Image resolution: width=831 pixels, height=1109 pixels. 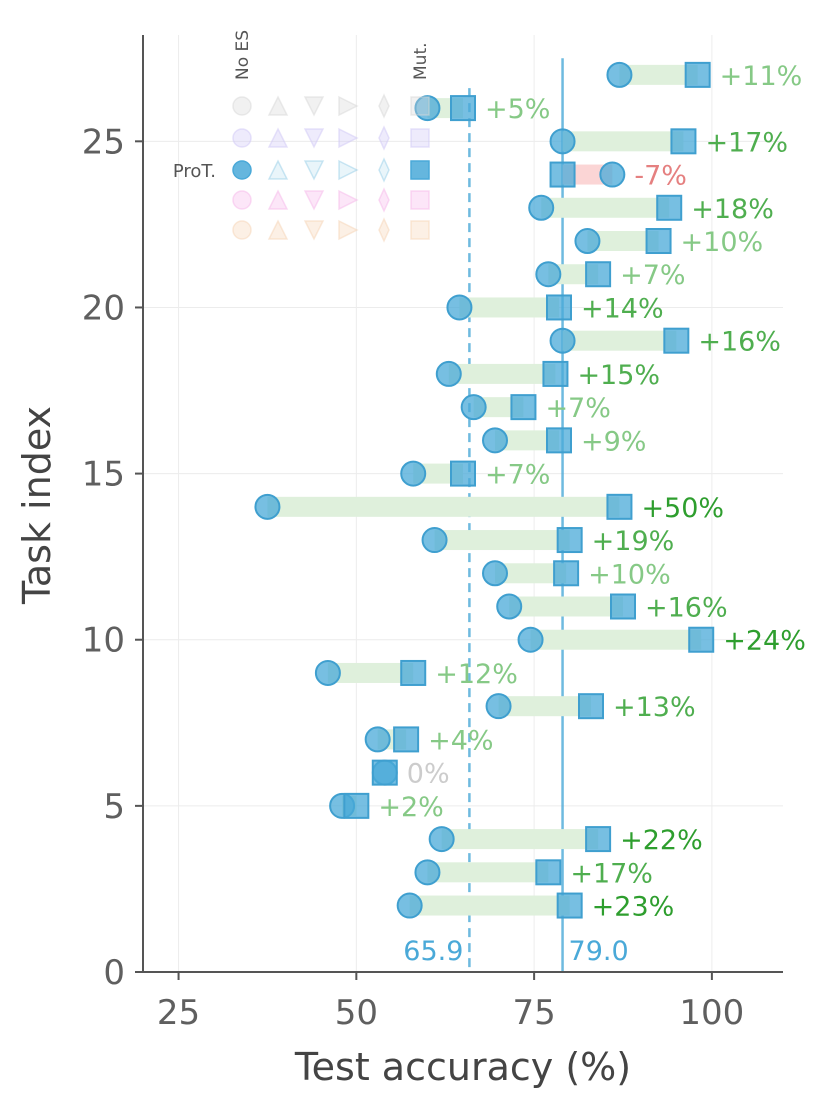 I want to click on legend-header-mut: Mut., so click(x=421, y=61).